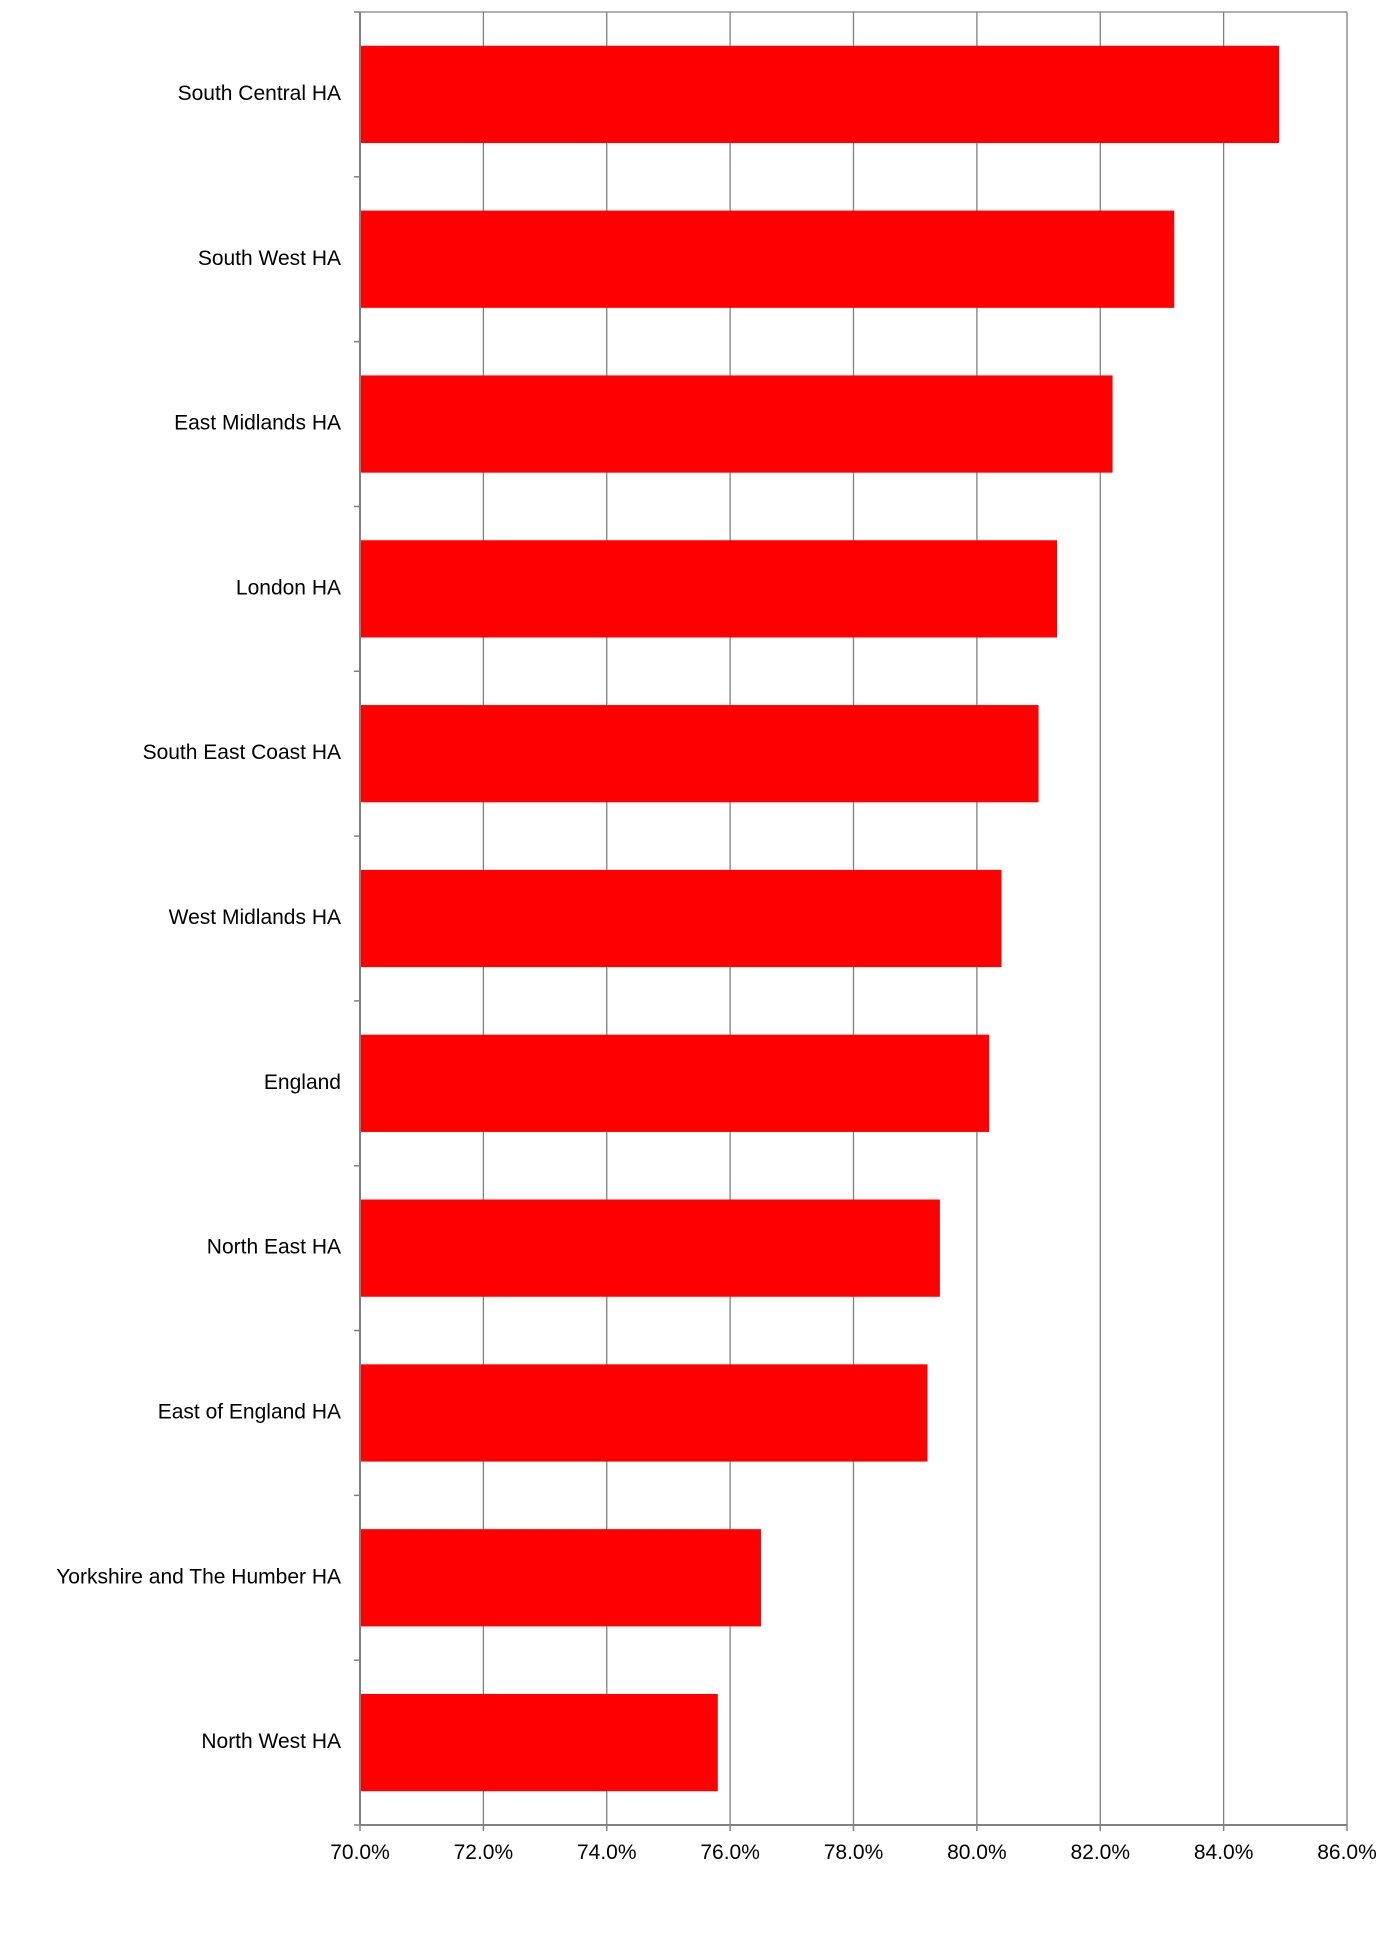 This screenshot has height=1946, width=1380. I want to click on category-label: South East Coast HA, so click(242, 752).